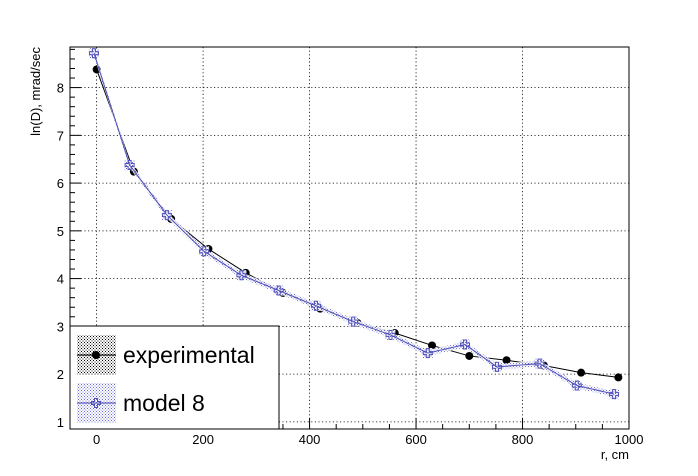 This screenshot has height=476, width=698. I want to click on x-tick-label: 600, so click(416, 439).